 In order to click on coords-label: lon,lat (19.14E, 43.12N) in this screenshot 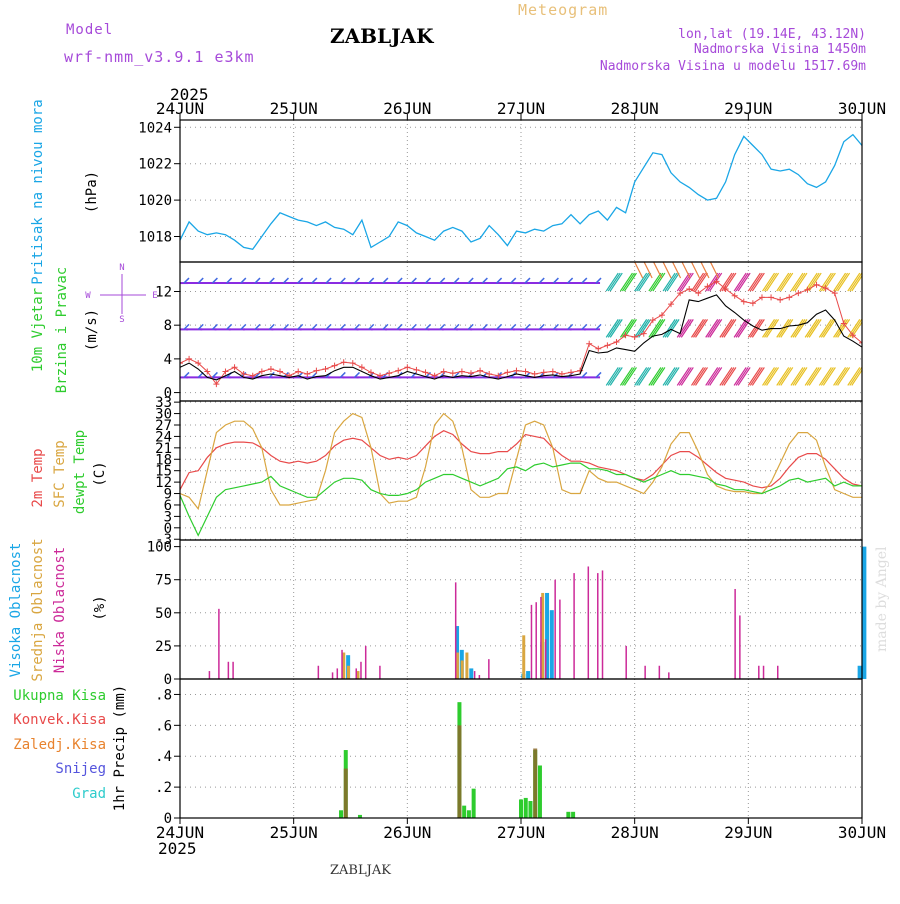, I will do `click(772, 34)`.